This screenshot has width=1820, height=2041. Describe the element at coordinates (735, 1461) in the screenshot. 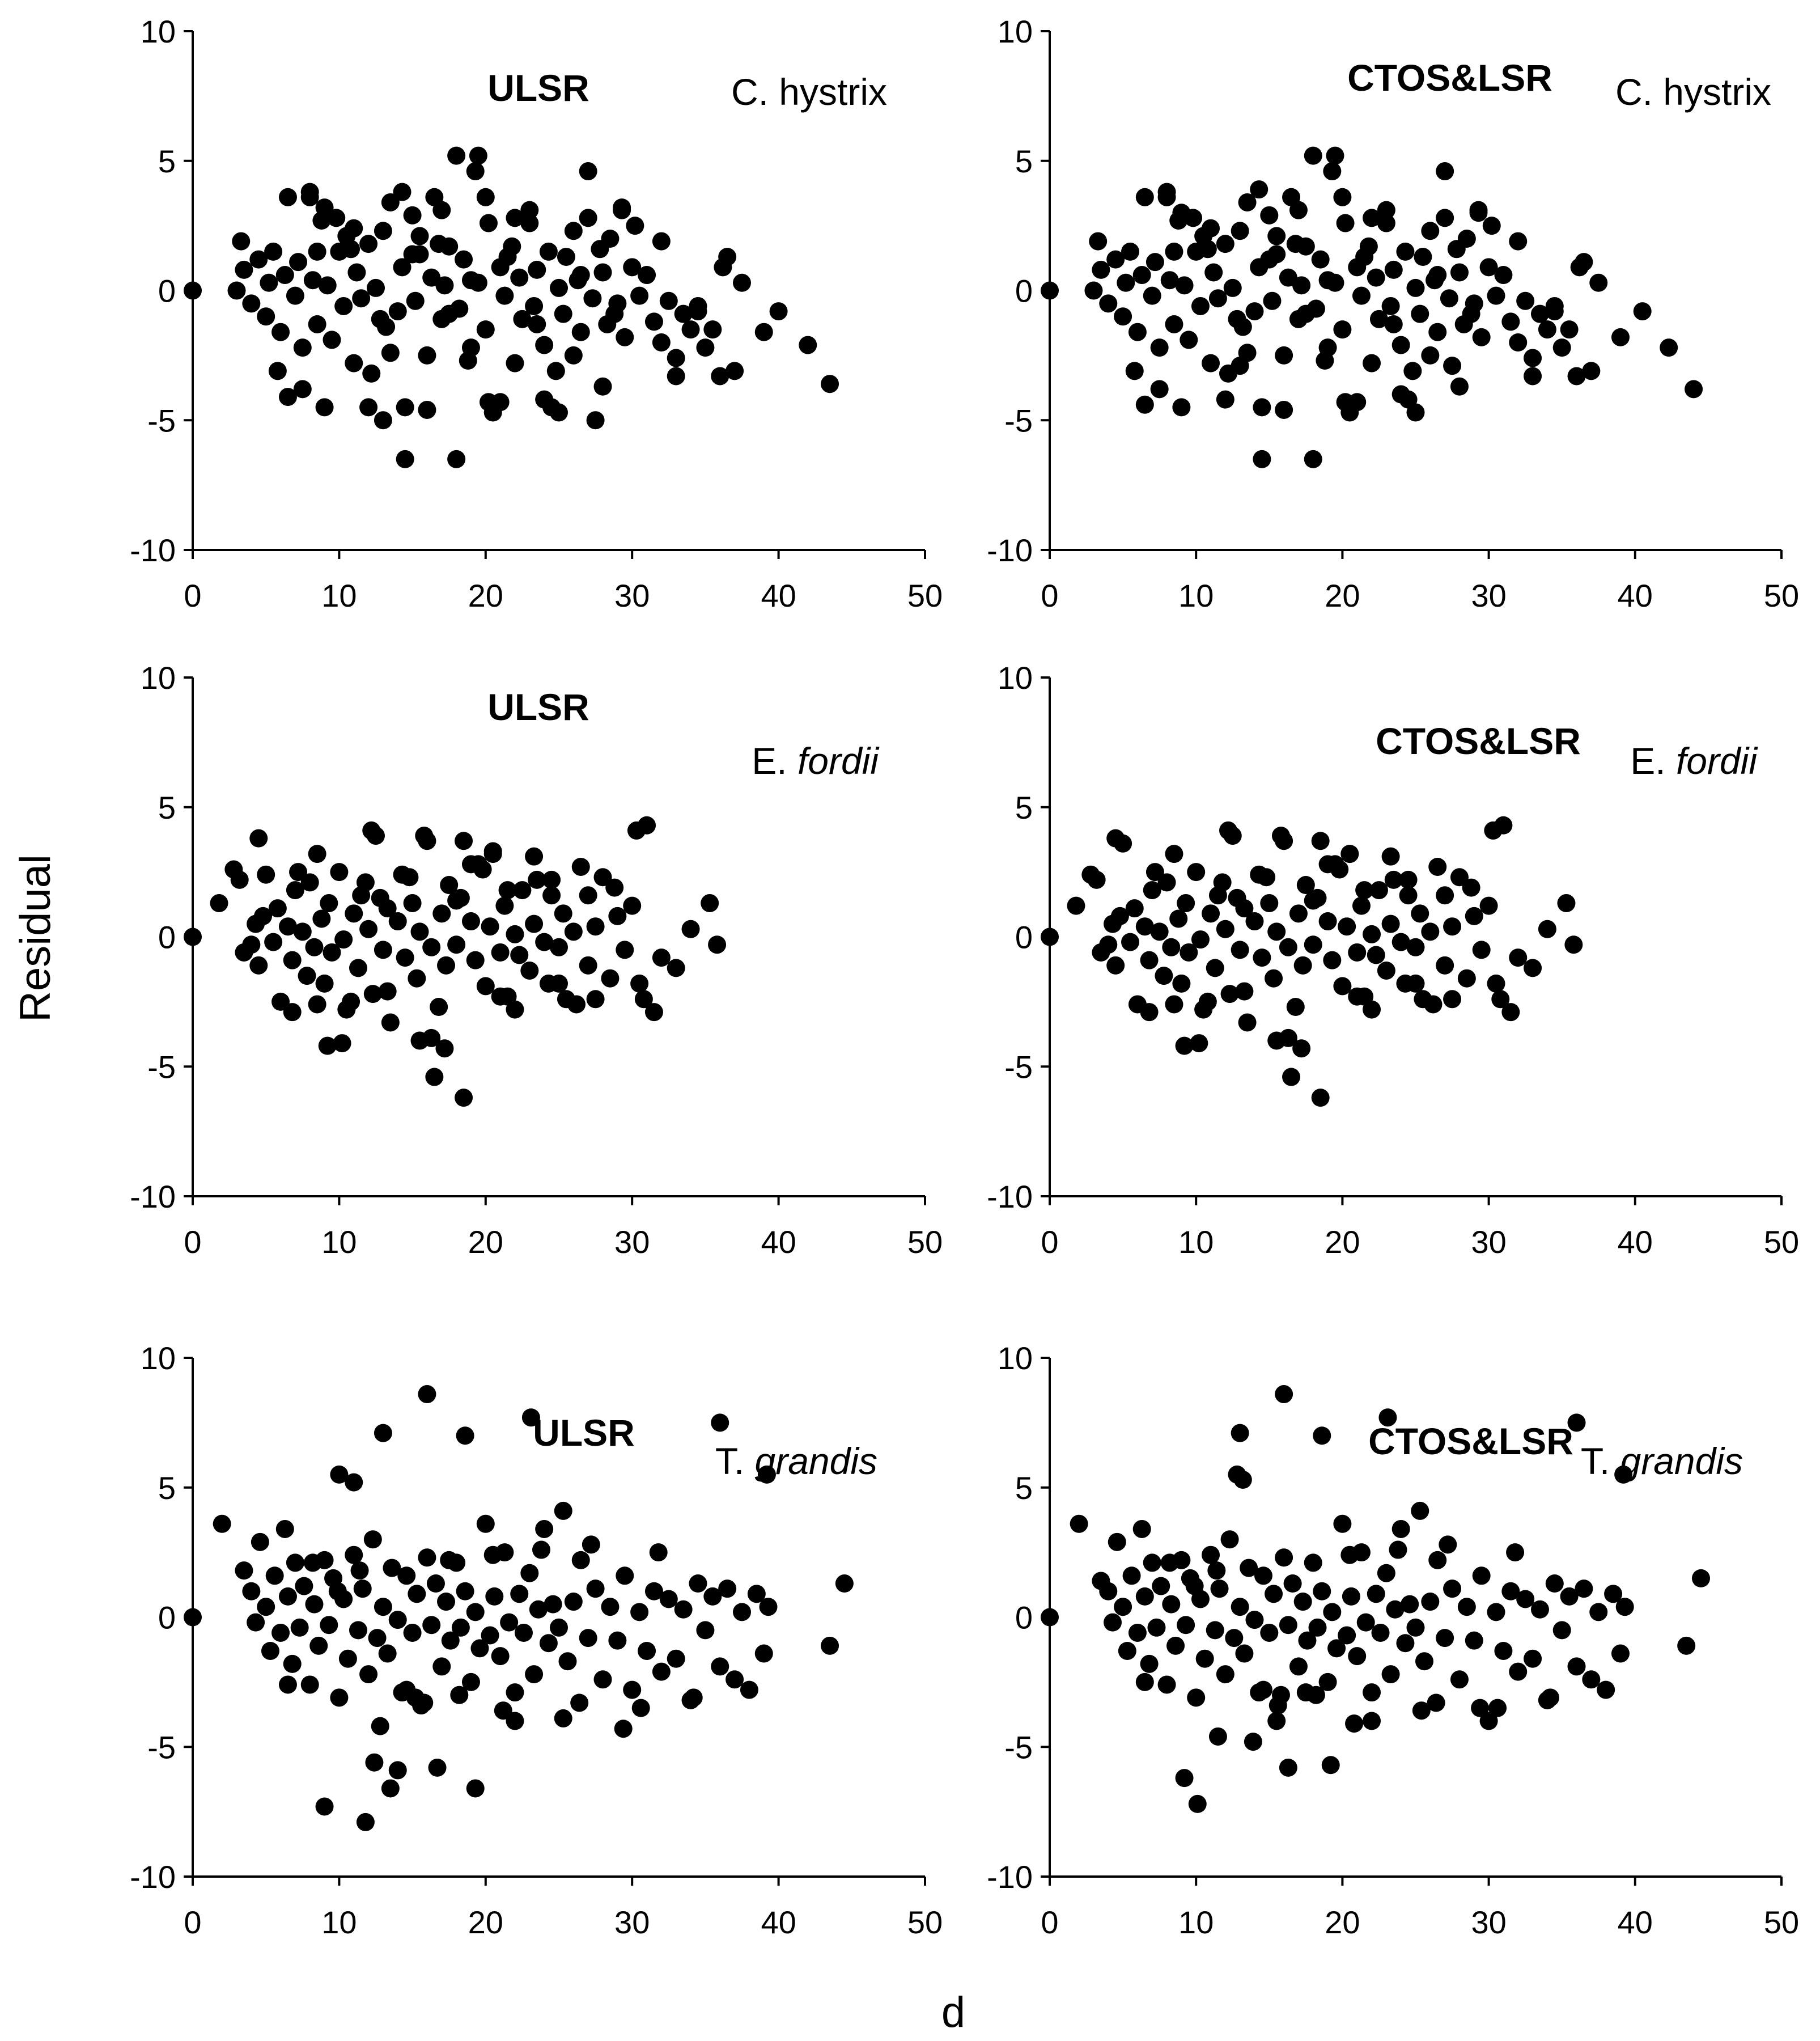

I see `species-prefix: T.` at that location.